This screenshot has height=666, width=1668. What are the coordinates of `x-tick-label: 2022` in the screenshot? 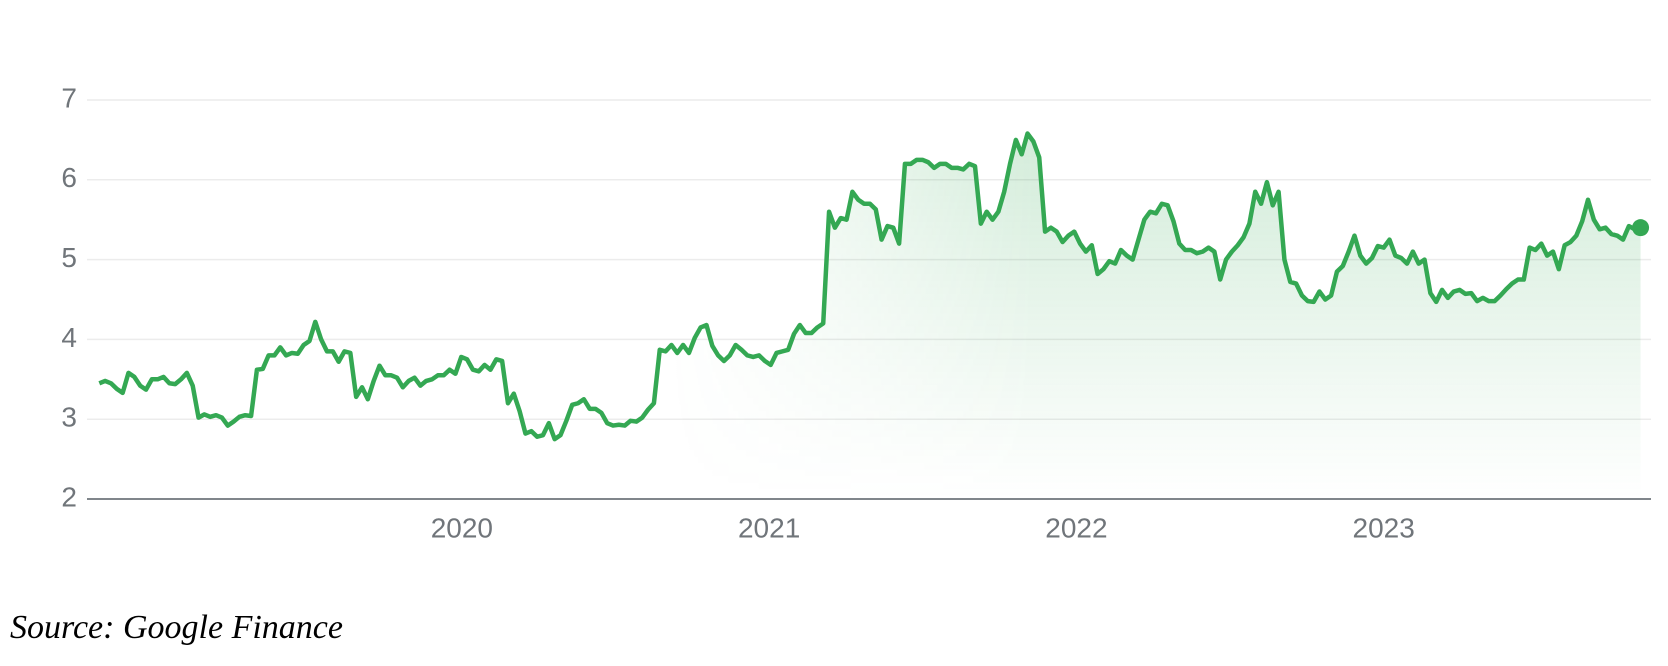 It's located at (1076, 527).